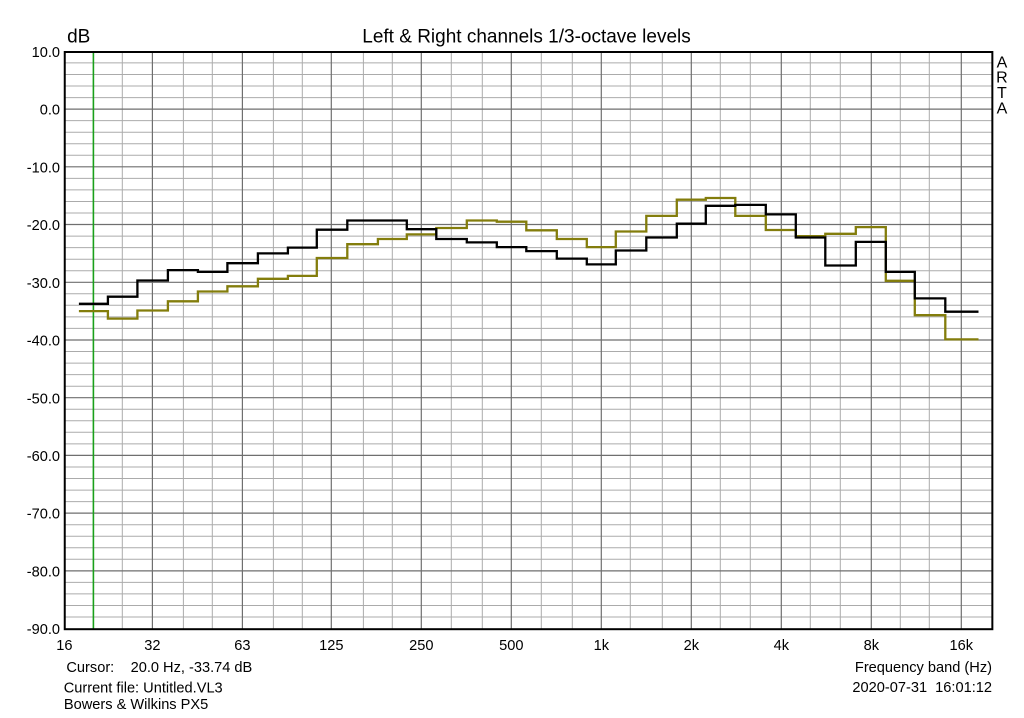 The width and height of the screenshot is (1024, 718). I want to click on svg-text: -30.0, so click(43, 284).